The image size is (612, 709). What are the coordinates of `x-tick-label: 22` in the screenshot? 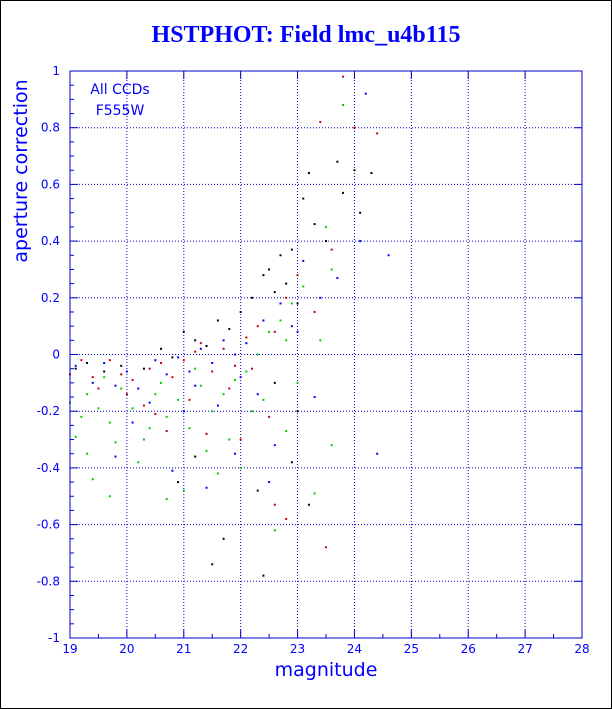 It's located at (240, 649).